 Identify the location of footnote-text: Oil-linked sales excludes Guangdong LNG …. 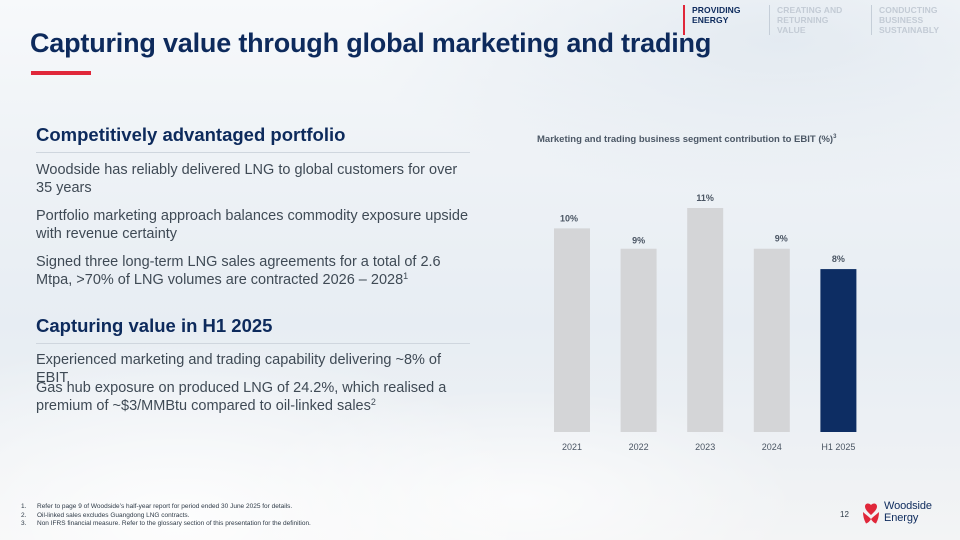
(113, 515).